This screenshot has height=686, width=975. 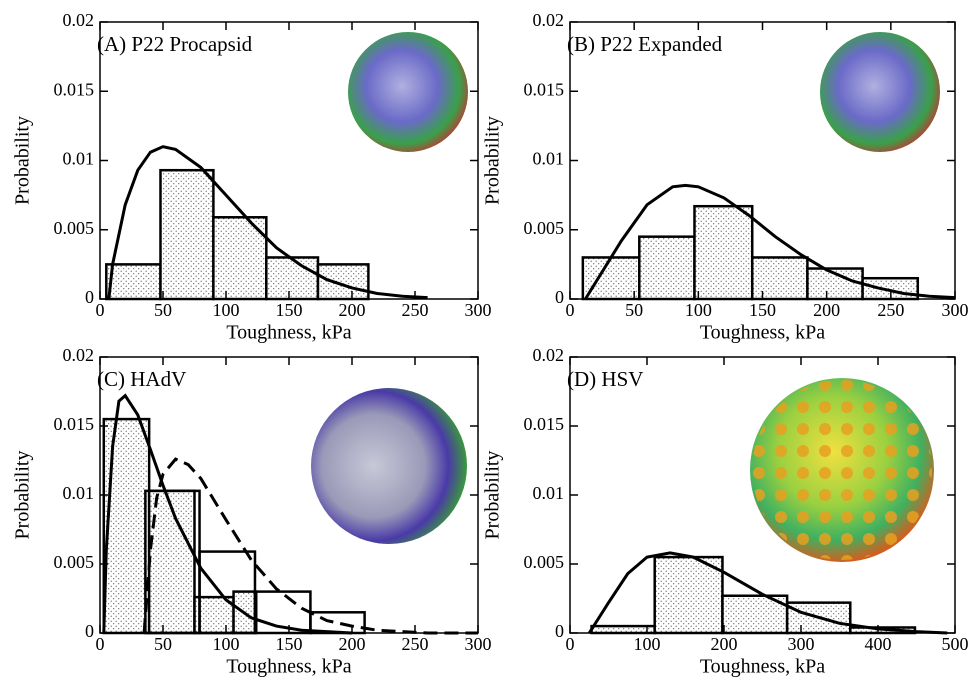 I want to click on panel-title: (C) HAdV, so click(x=141, y=379).